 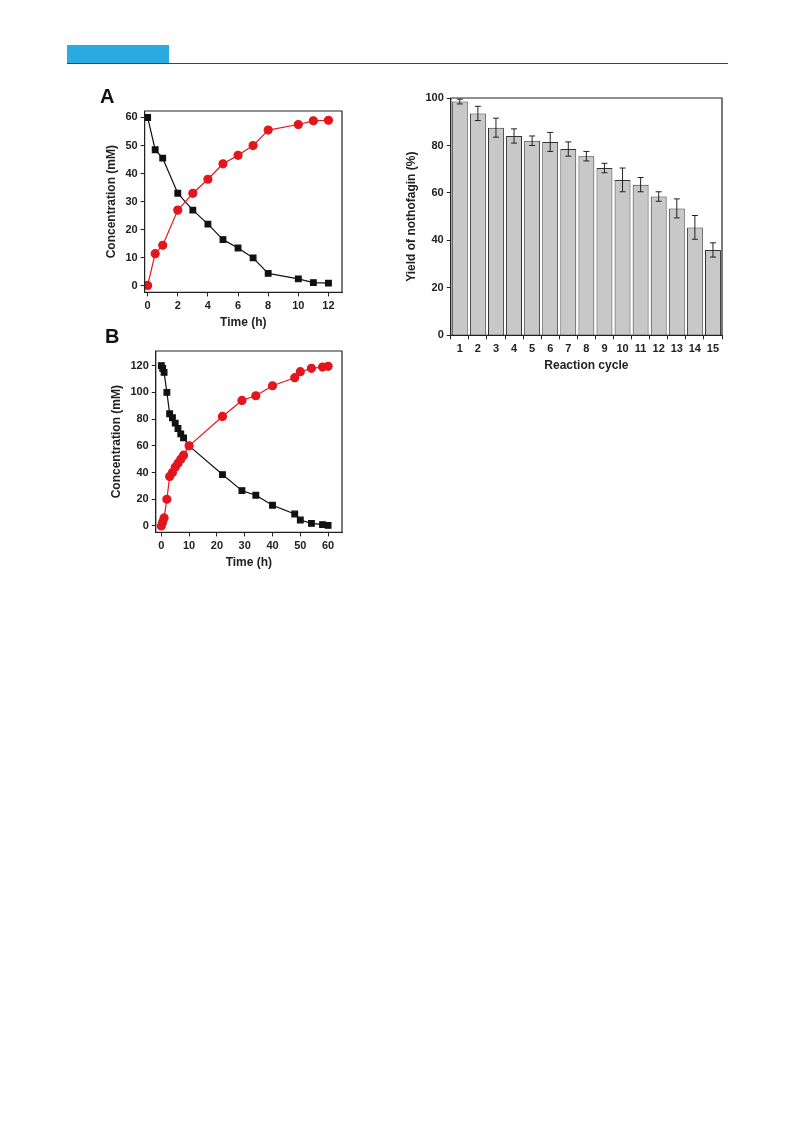 I want to click on x-tick-label: 3, so click(x=496, y=348).